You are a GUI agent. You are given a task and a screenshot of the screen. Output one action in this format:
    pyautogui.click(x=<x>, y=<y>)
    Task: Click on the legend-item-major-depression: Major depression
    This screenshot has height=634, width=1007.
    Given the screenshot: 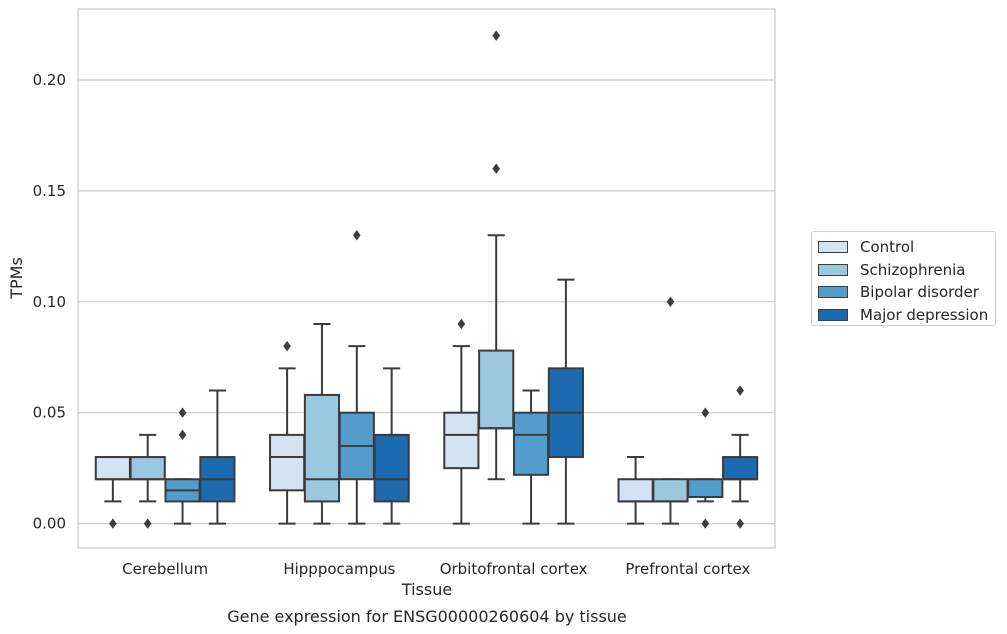 What is the action you would take?
    pyautogui.click(x=906, y=315)
    